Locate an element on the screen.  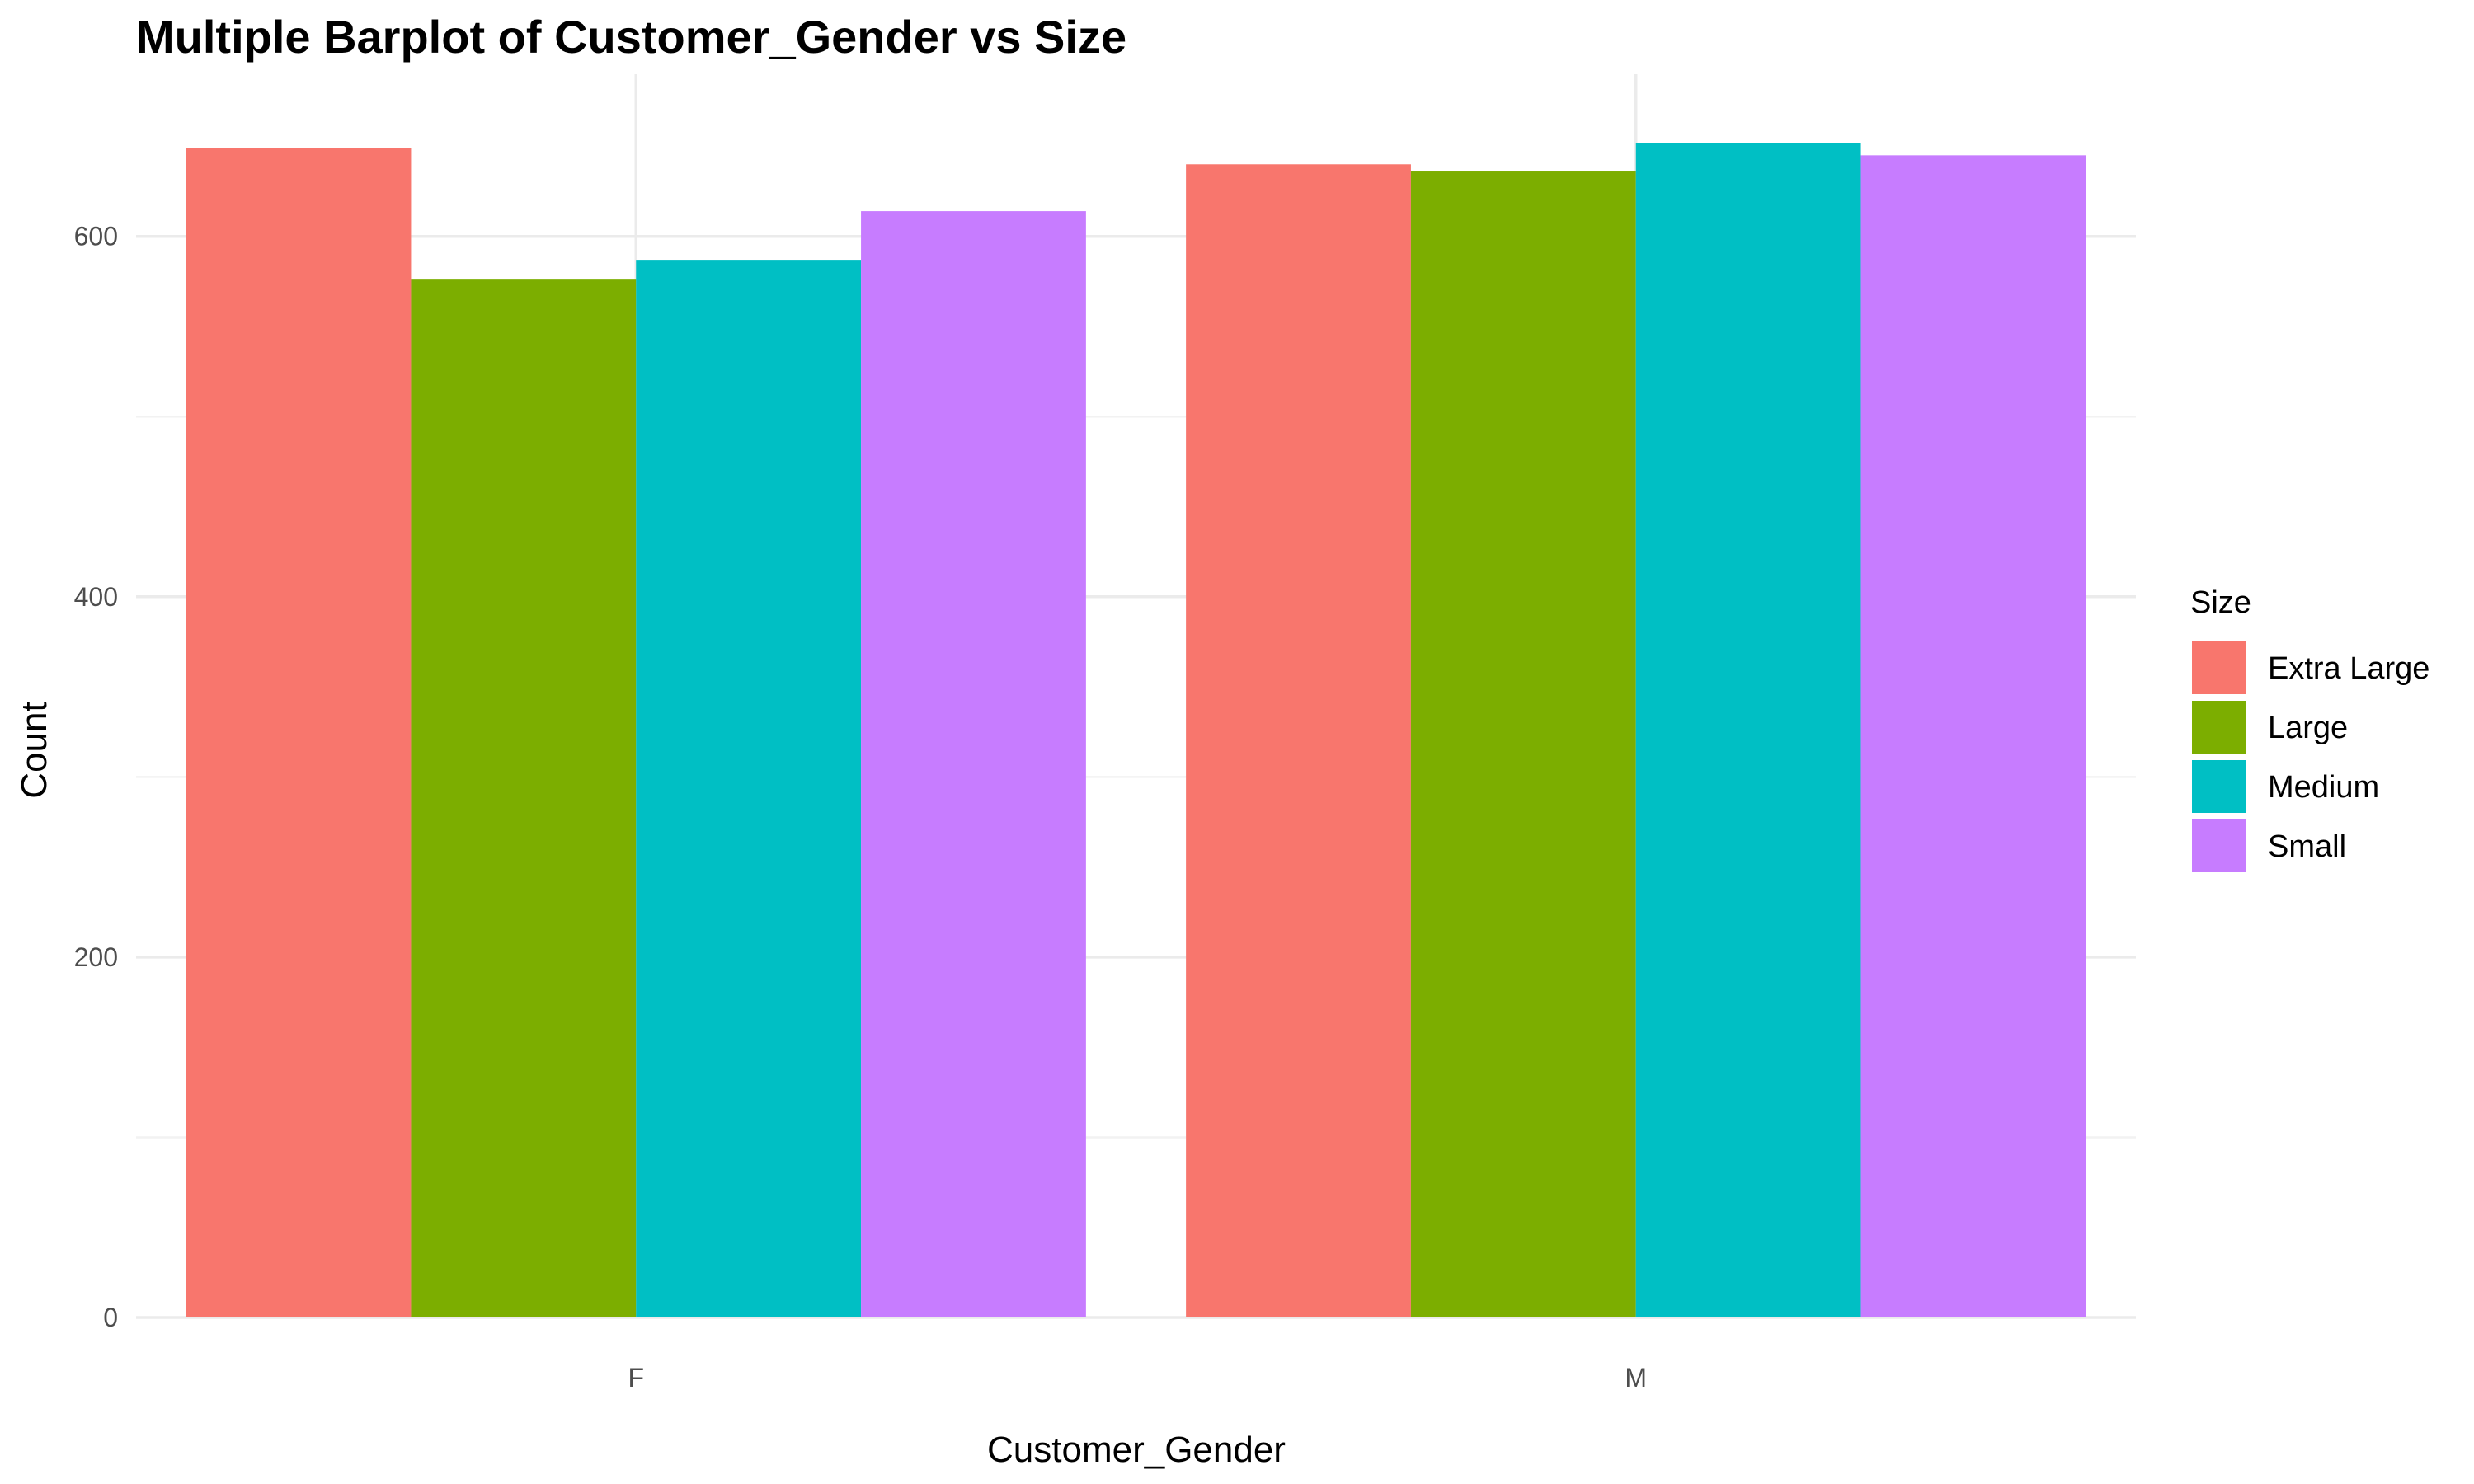
y-axis-title: Count is located at coordinates (34, 750).